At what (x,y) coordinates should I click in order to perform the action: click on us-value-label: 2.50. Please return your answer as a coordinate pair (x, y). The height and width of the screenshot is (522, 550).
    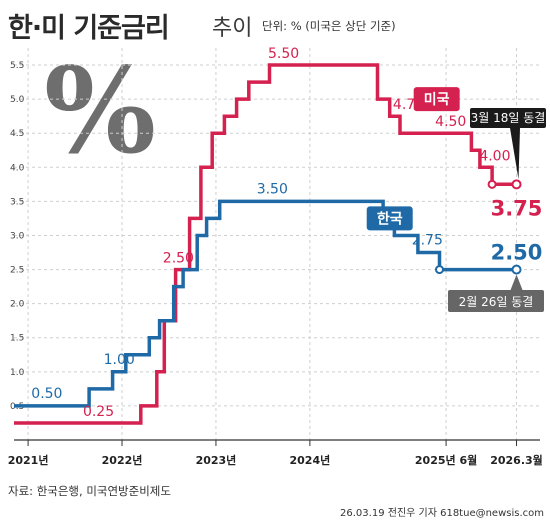
    Looking at the image, I should click on (178, 259).